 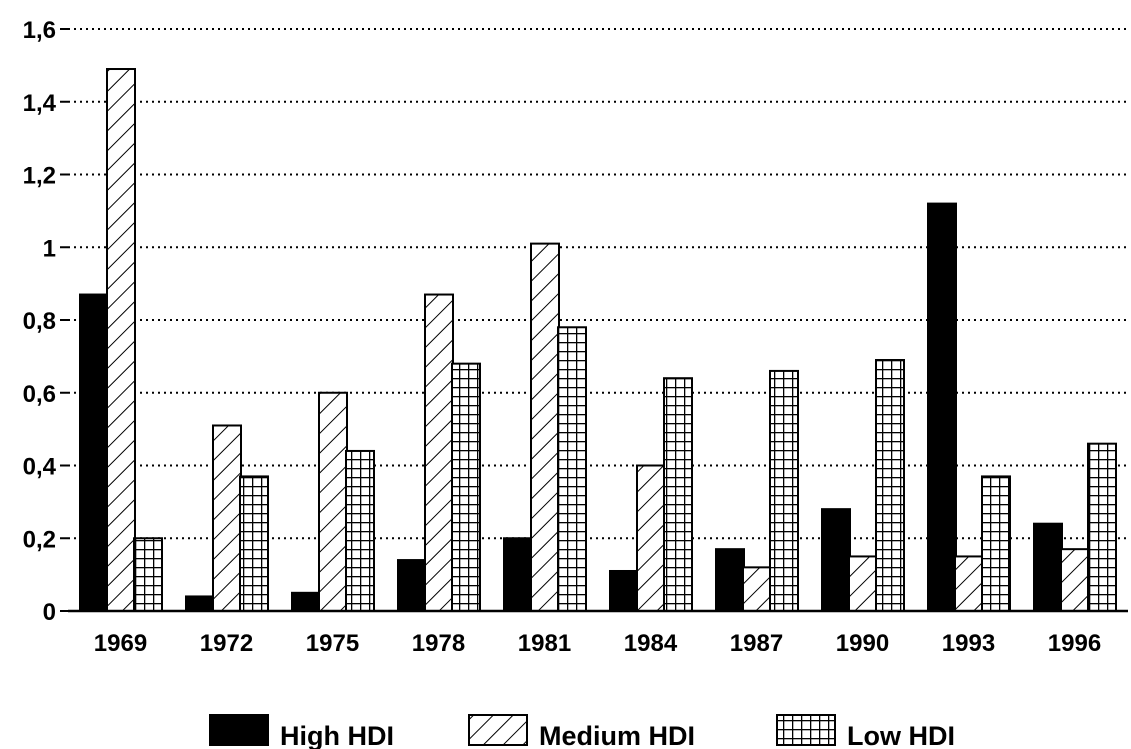 I want to click on x-tick-label: 1990, so click(x=862, y=643).